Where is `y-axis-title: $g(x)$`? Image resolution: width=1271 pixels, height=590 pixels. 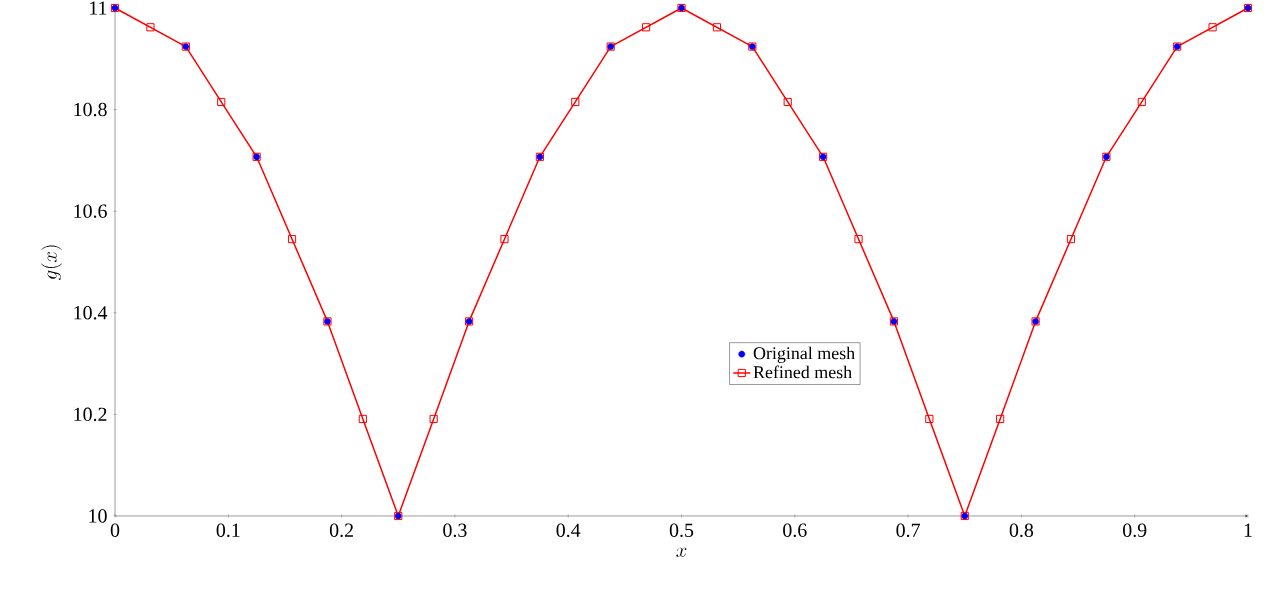 y-axis-title: $g(x)$ is located at coordinates (51, 262).